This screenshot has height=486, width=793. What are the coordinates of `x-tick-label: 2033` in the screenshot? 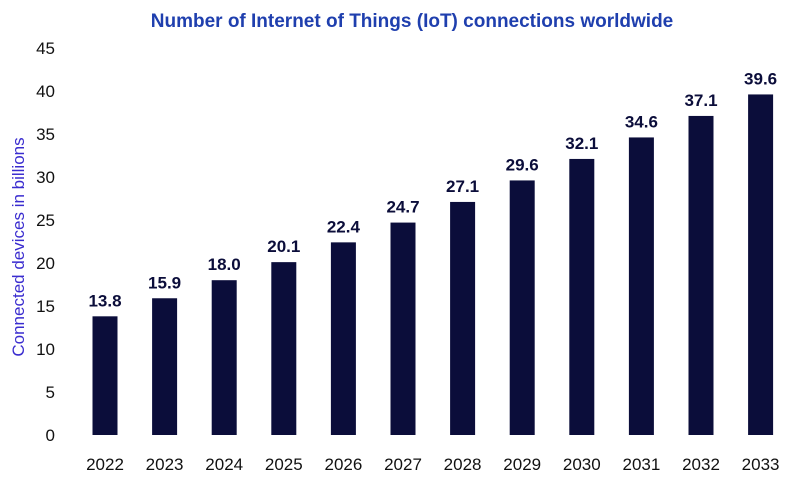 It's located at (761, 464).